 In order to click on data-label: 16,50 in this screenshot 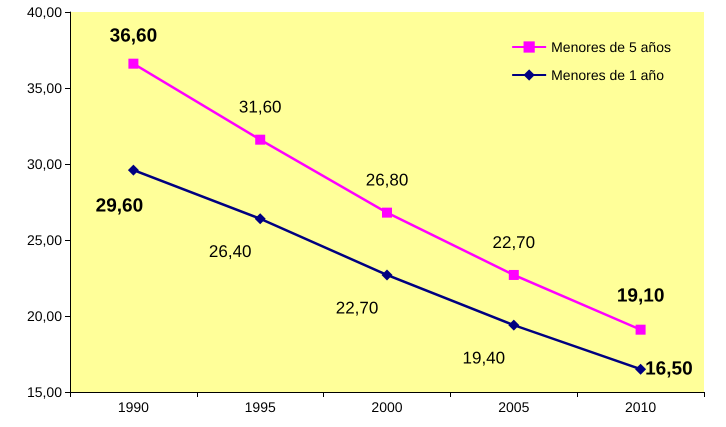, I will do `click(669, 369)`.